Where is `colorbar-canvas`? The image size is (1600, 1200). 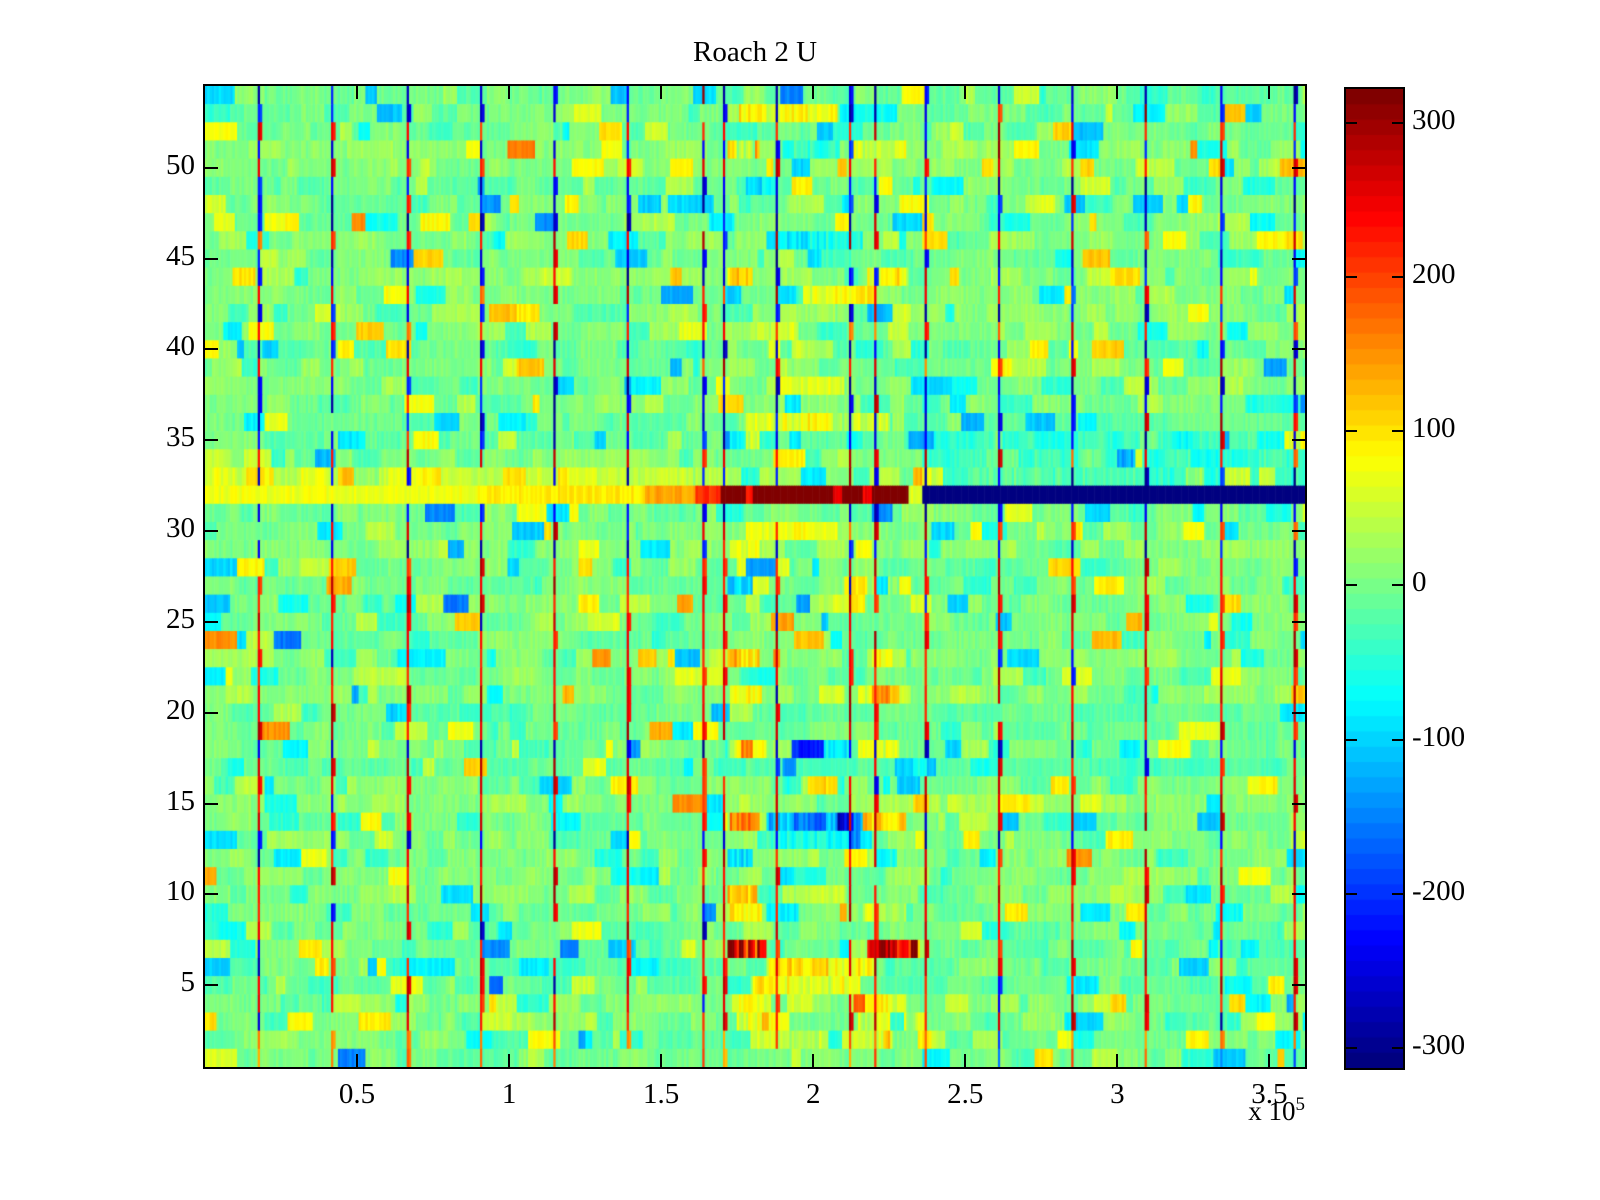 colorbar-canvas is located at coordinates (1374, 578).